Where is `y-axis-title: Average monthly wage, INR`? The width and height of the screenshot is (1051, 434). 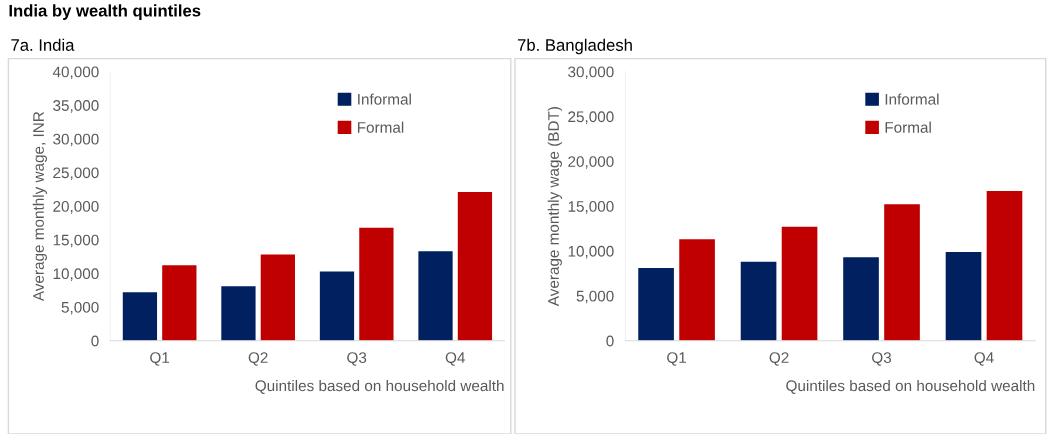
y-axis-title: Average monthly wage, INR is located at coordinates (39, 206).